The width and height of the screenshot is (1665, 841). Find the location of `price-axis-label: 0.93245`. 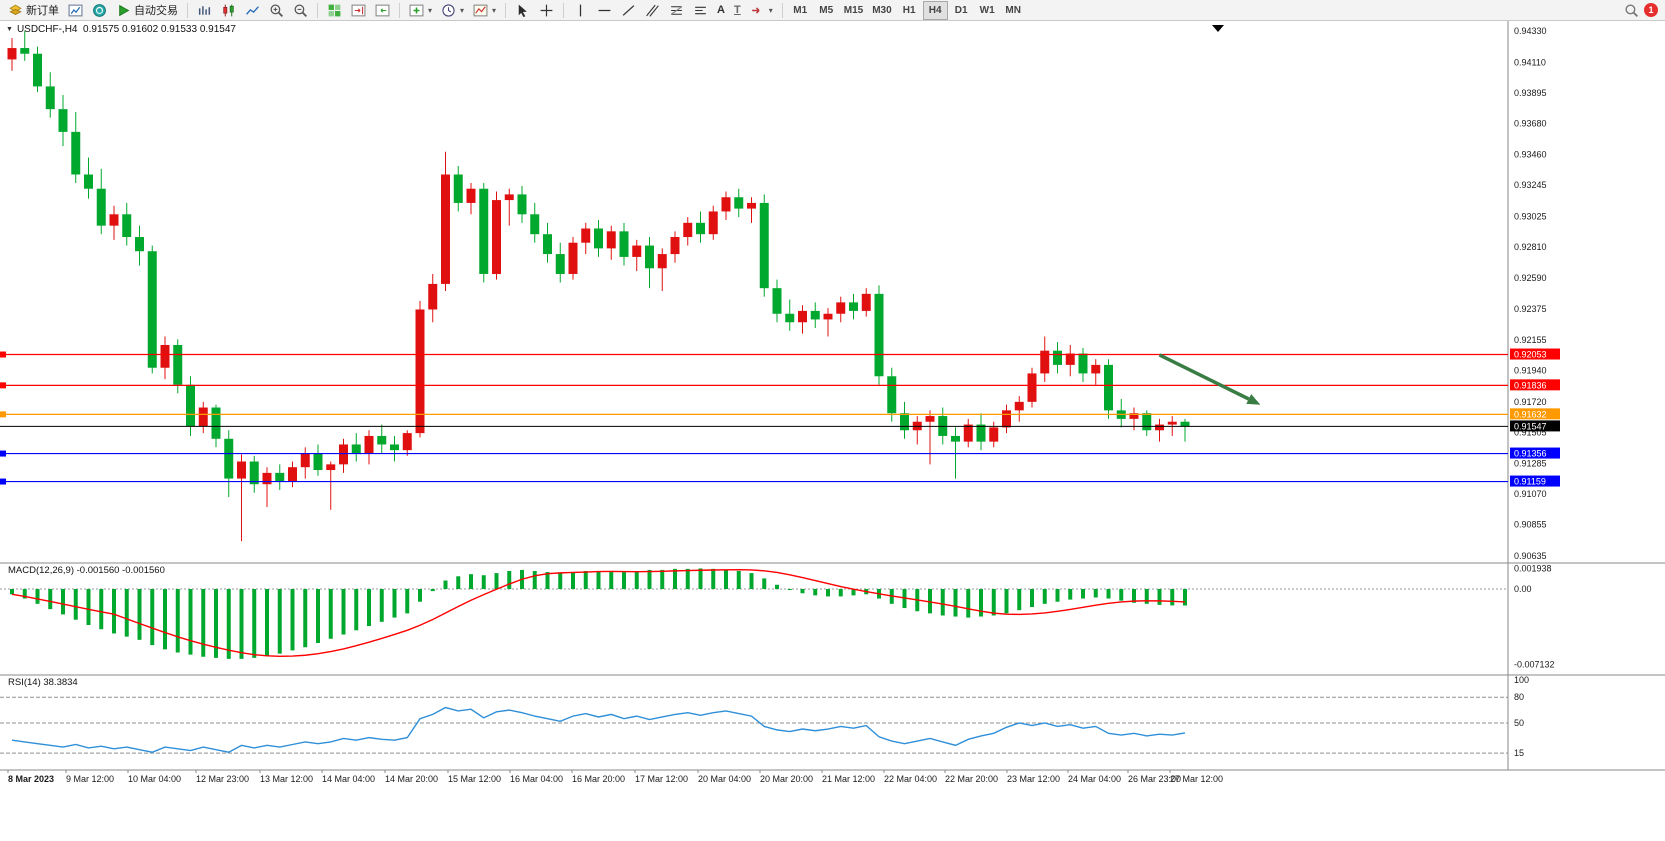

price-axis-label: 0.93245 is located at coordinates (1530, 185).